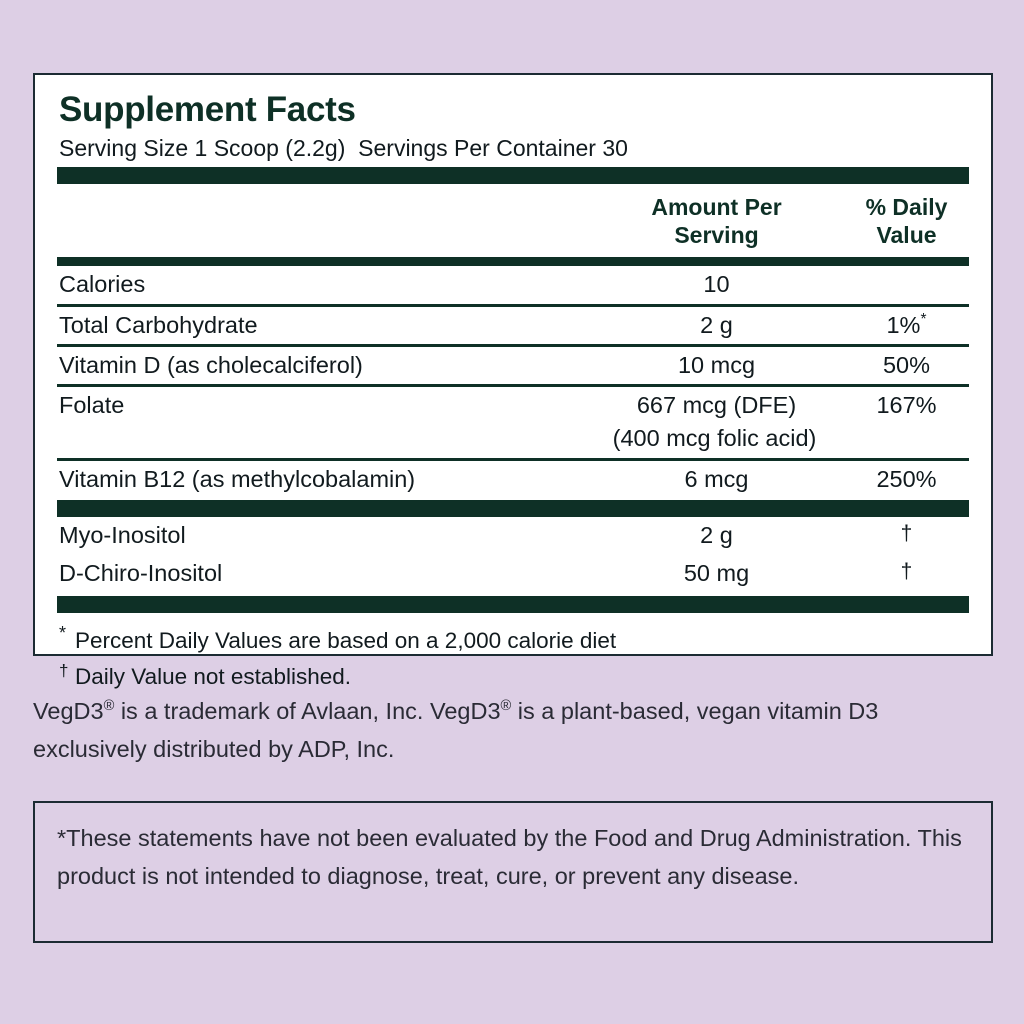 This screenshot has width=1024, height=1024. I want to click on nutrient-amount: 667 mcg (DFE), so click(716, 405).